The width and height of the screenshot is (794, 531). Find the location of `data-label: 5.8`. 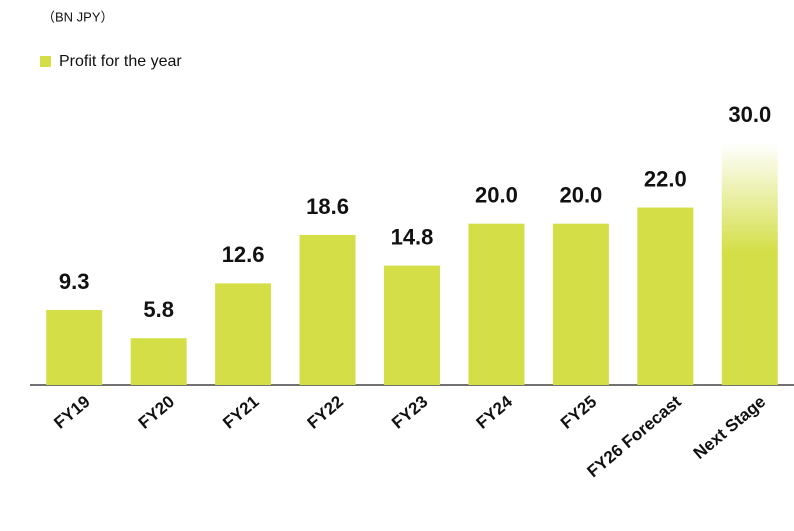

data-label: 5.8 is located at coordinates (158, 309).